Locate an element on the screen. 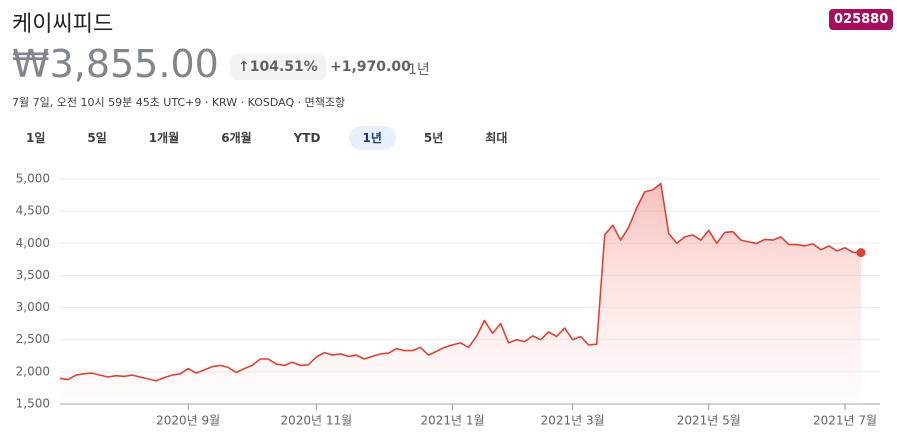 The height and width of the screenshot is (444, 897). range-tabs: 1일 5일 1개월 6개월 YTD 1년 5년 최대 is located at coordinates (273, 138).